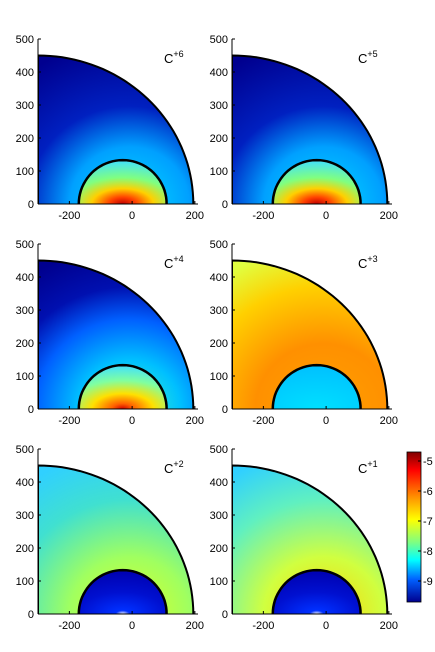 The height and width of the screenshot is (652, 435). I want to click on panel-label: C+6, so click(174, 57).